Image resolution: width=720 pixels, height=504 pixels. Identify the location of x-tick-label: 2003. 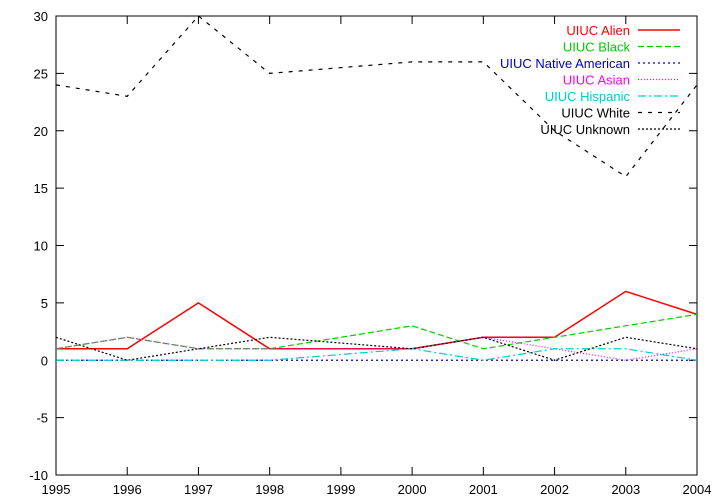
(625, 489).